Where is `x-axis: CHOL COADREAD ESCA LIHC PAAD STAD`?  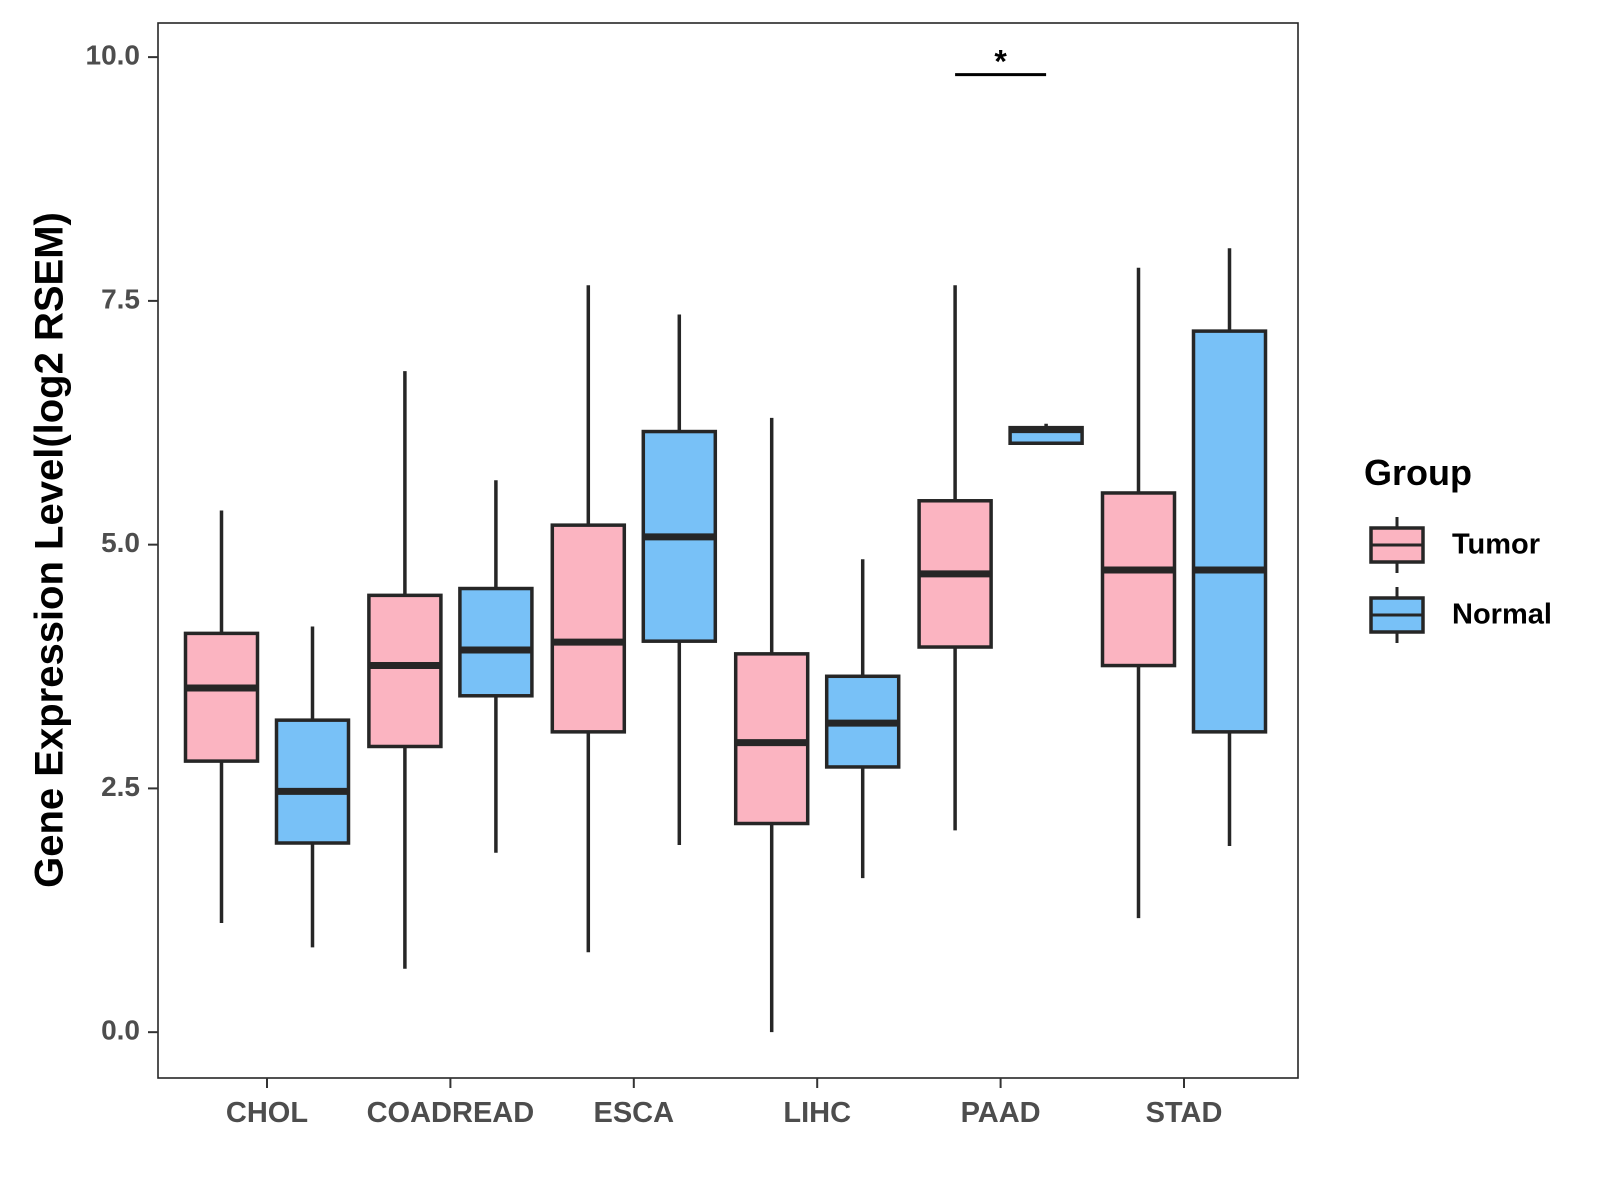 x-axis: CHOL COADREAD ESCA LIHC PAAD STAD is located at coordinates (724, 1103).